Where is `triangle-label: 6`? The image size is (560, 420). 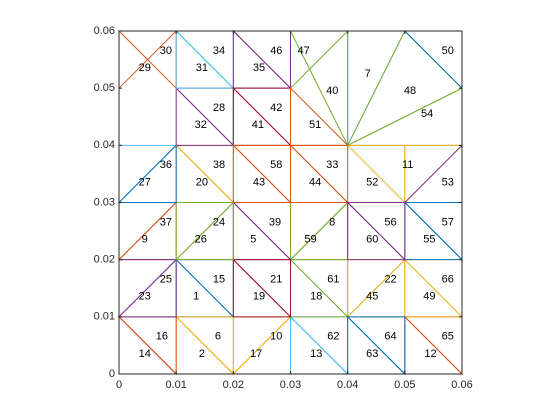
triangle-label: 6 is located at coordinates (218, 337).